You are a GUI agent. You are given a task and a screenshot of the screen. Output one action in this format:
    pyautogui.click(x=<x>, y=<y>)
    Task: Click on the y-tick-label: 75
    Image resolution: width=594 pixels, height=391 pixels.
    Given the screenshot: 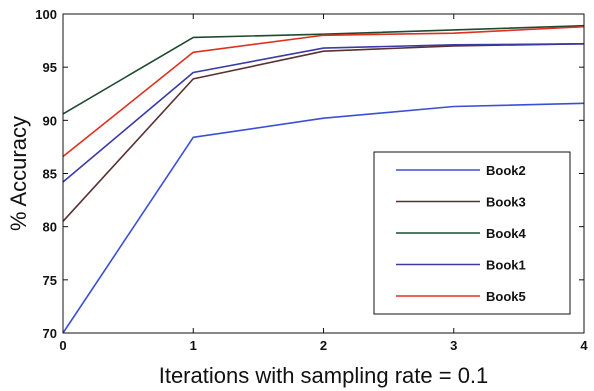 What is the action you would take?
    pyautogui.click(x=50, y=280)
    